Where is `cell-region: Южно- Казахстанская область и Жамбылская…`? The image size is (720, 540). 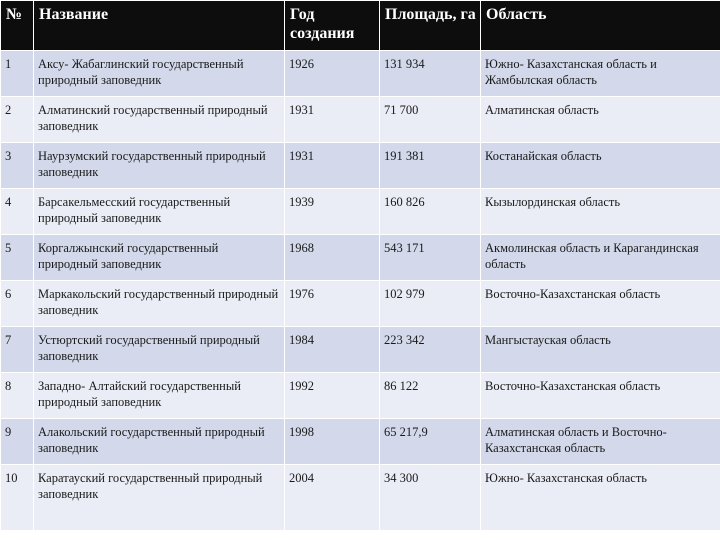 cell-region: Южно- Казахстанская область и Жамбылская… is located at coordinates (600, 73).